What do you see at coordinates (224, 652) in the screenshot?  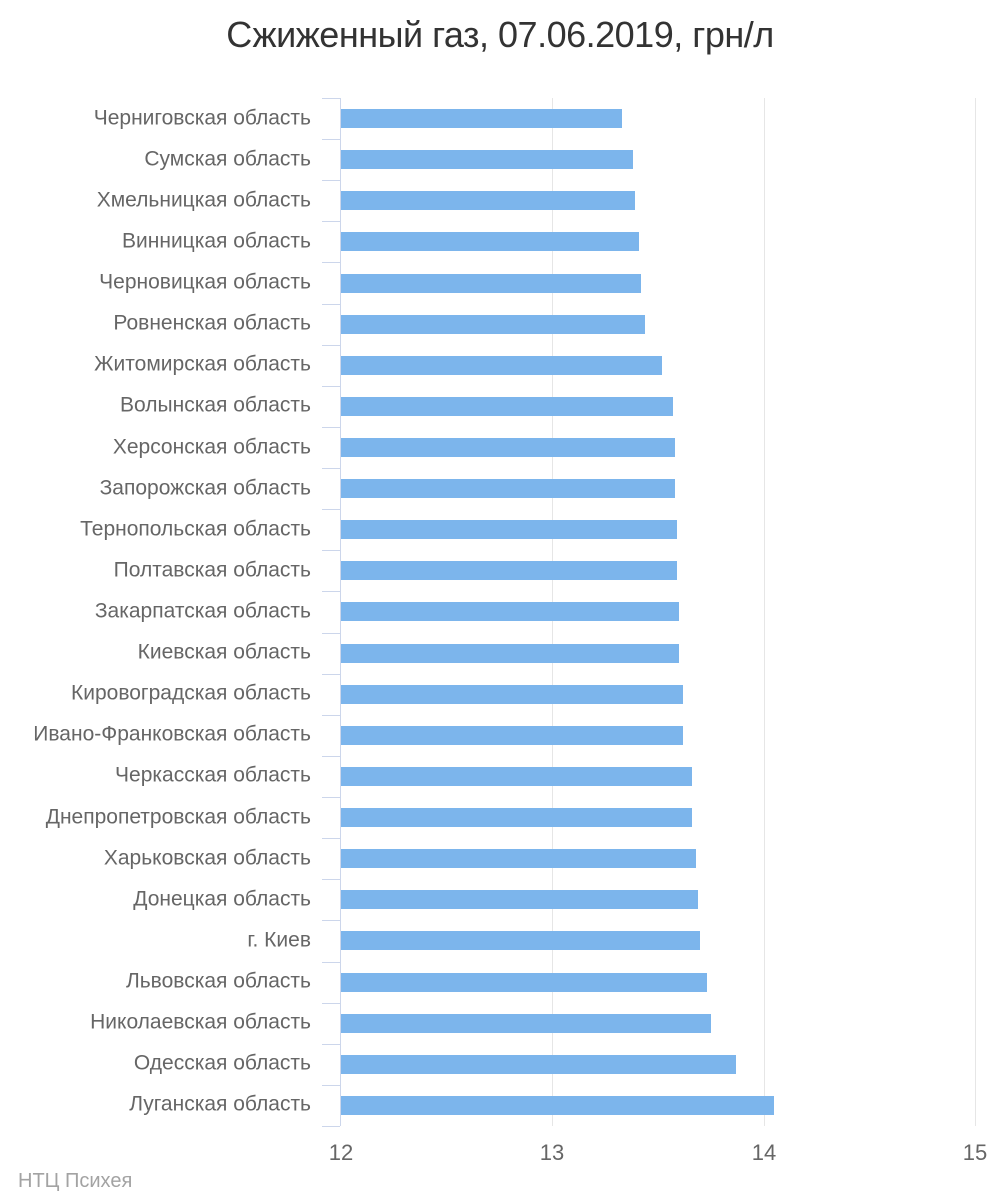 I see `category-label: Киевская область` at bounding box center [224, 652].